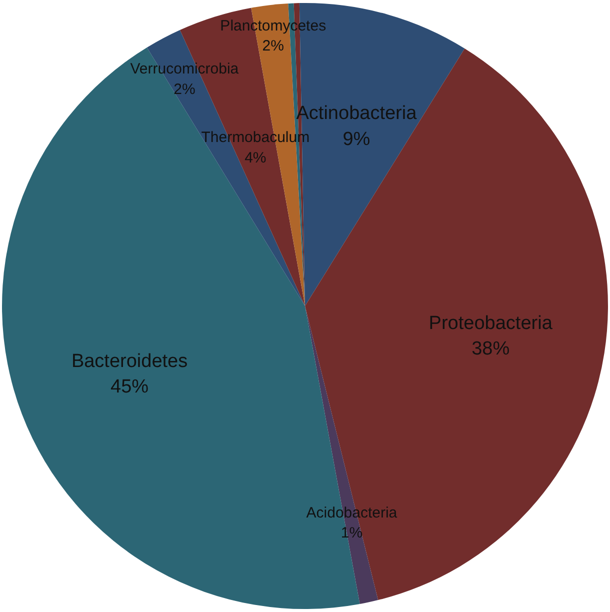 This screenshot has width=610, height=612. Describe the element at coordinates (255, 137) in the screenshot. I see `slice-label: Thermobaculum` at that location.